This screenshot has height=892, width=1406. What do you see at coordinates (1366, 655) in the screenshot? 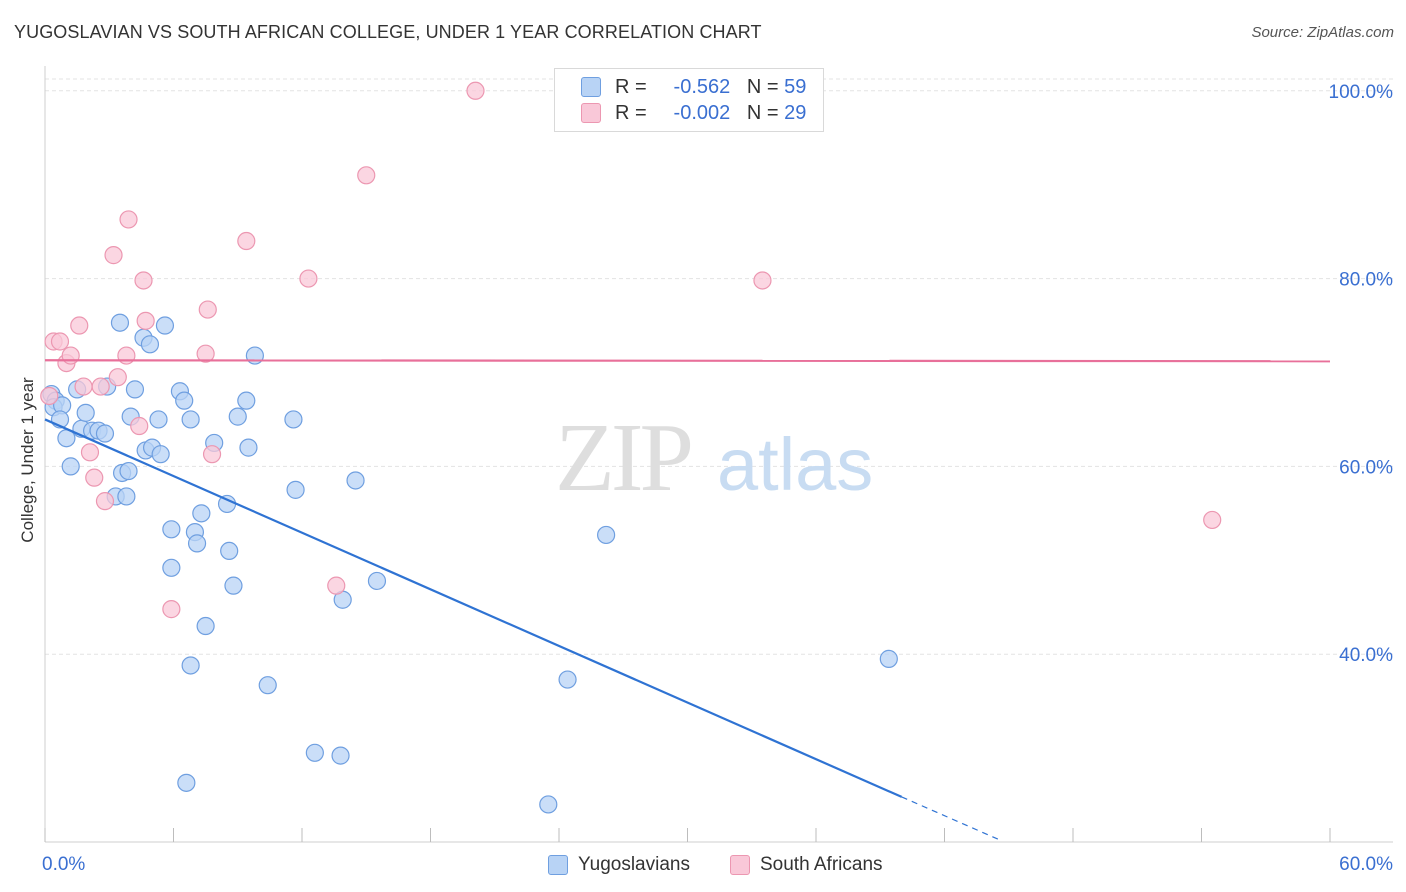
I see `y-tick-label: 40.0%` at bounding box center [1366, 655].